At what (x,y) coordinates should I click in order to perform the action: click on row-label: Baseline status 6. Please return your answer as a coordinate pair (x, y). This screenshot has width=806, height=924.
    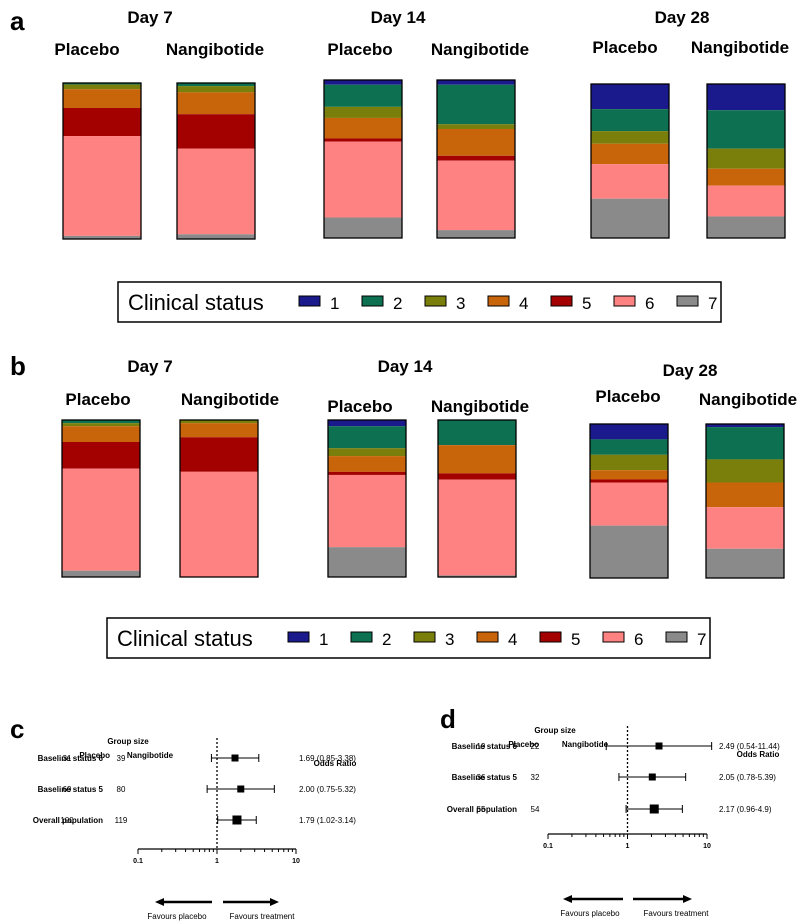
    Looking at the image, I should click on (71, 758).